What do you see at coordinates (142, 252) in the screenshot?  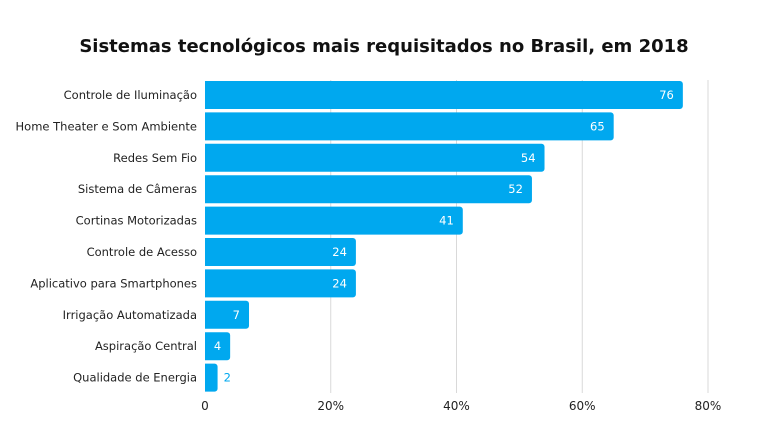 I see `category-label: Controle de Acesso` at bounding box center [142, 252].